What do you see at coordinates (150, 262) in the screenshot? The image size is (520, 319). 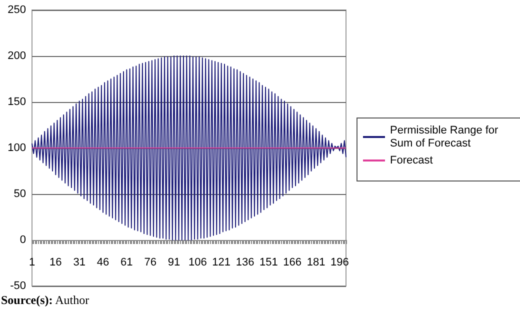 I see `x-tick-label: 76` at bounding box center [150, 262].